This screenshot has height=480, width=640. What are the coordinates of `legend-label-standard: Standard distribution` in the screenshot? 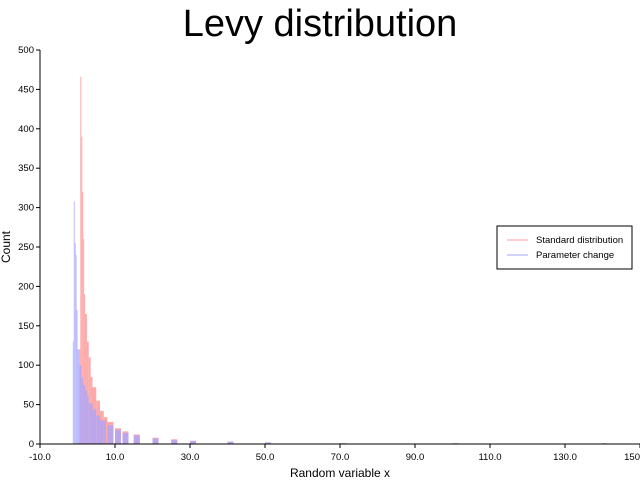 It's located at (579, 240).